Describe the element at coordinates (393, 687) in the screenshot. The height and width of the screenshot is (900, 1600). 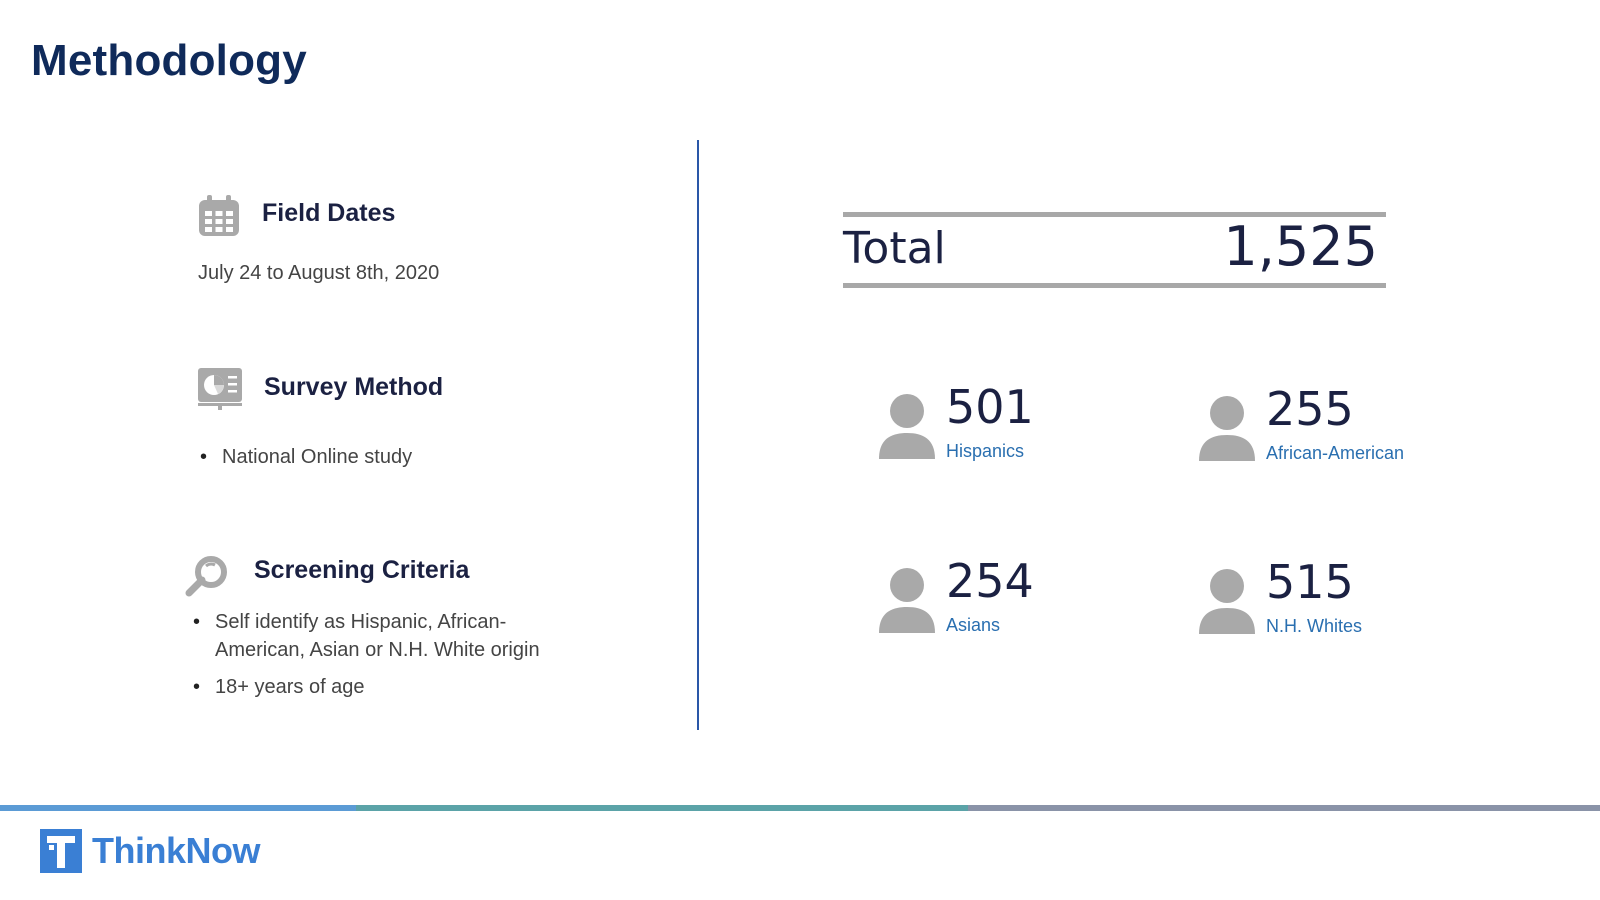
I see `list-item: 18+ years of age` at that location.